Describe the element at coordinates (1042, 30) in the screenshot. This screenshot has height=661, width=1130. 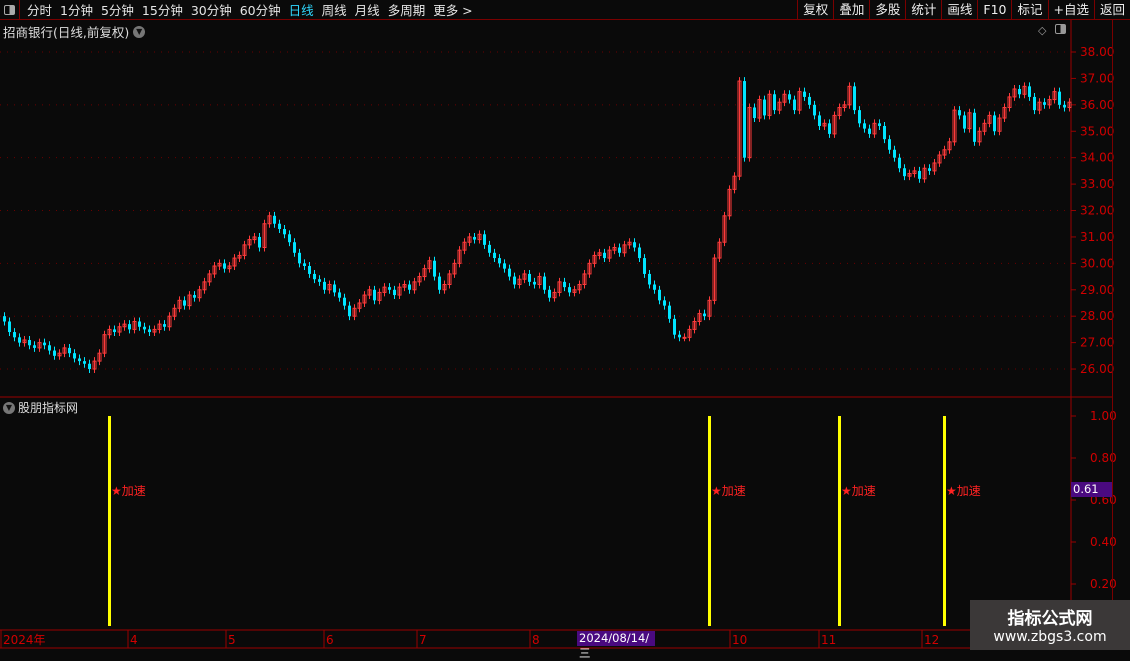
I see `diamond-icon: ◇` at that location.